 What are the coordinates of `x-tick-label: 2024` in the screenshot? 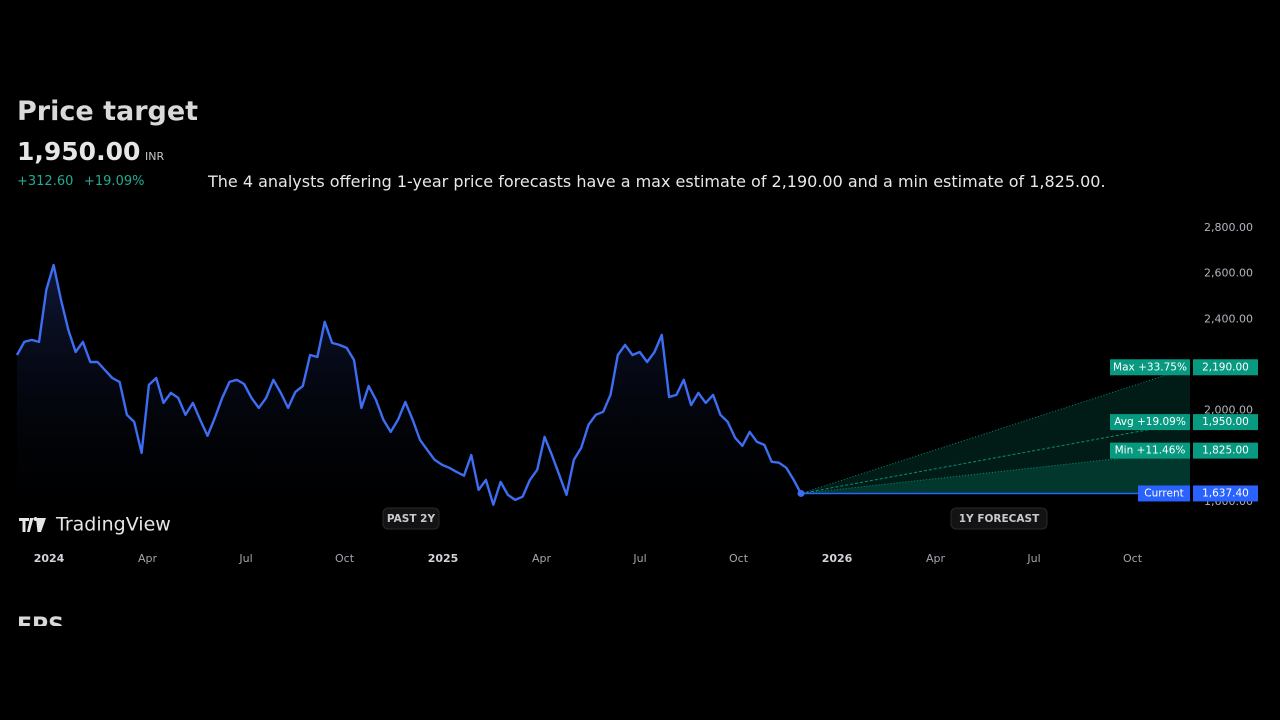 It's located at (49, 558).